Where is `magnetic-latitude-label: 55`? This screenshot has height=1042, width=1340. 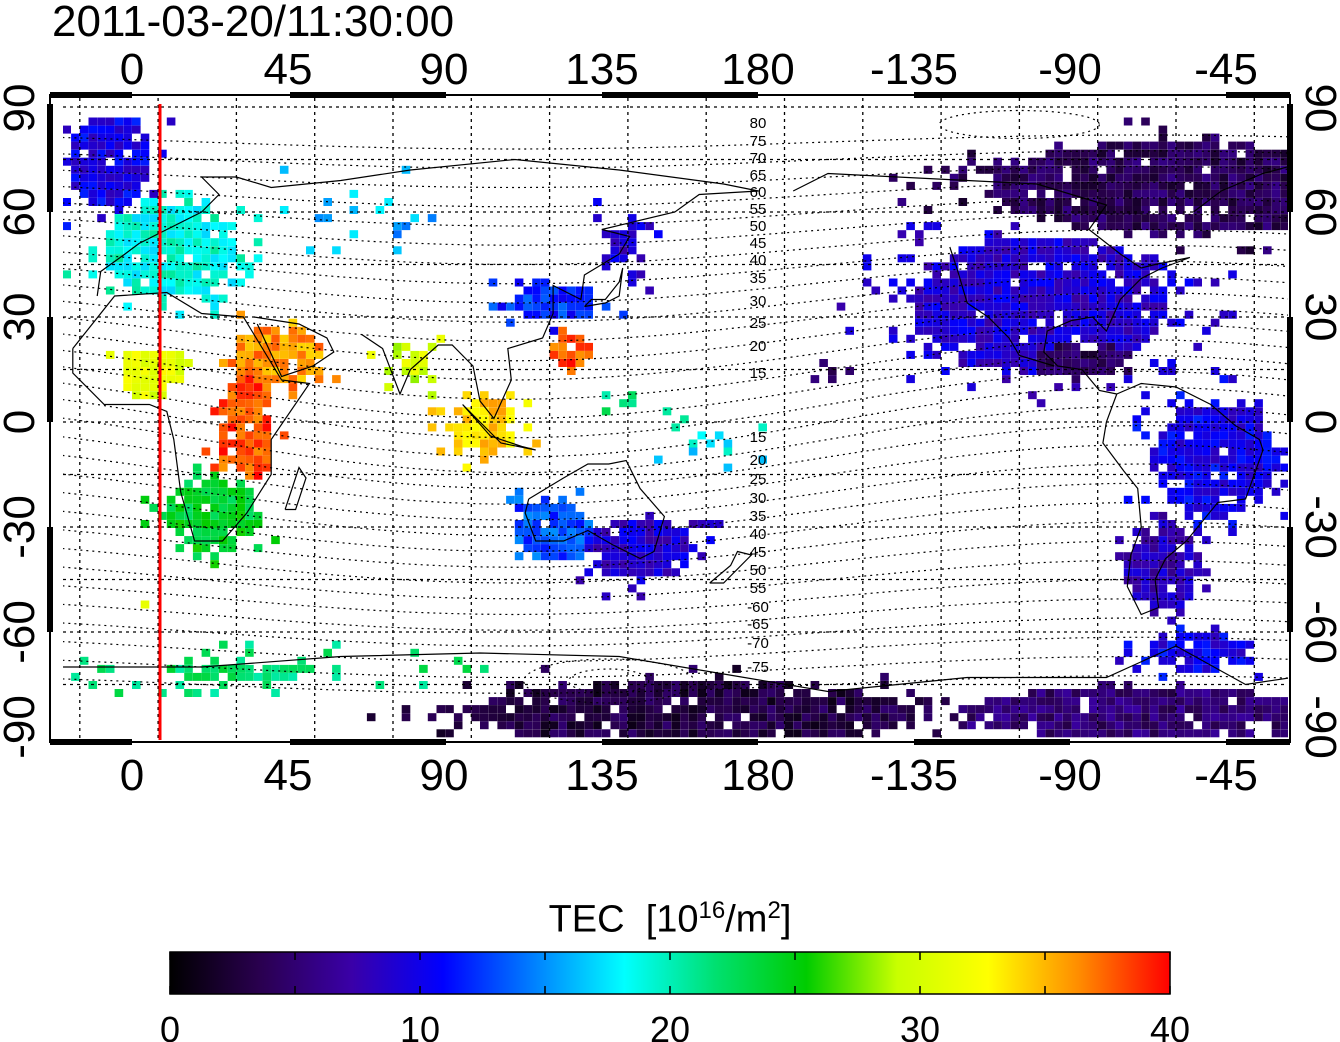 magnetic-latitude-label: 55 is located at coordinates (758, 588).